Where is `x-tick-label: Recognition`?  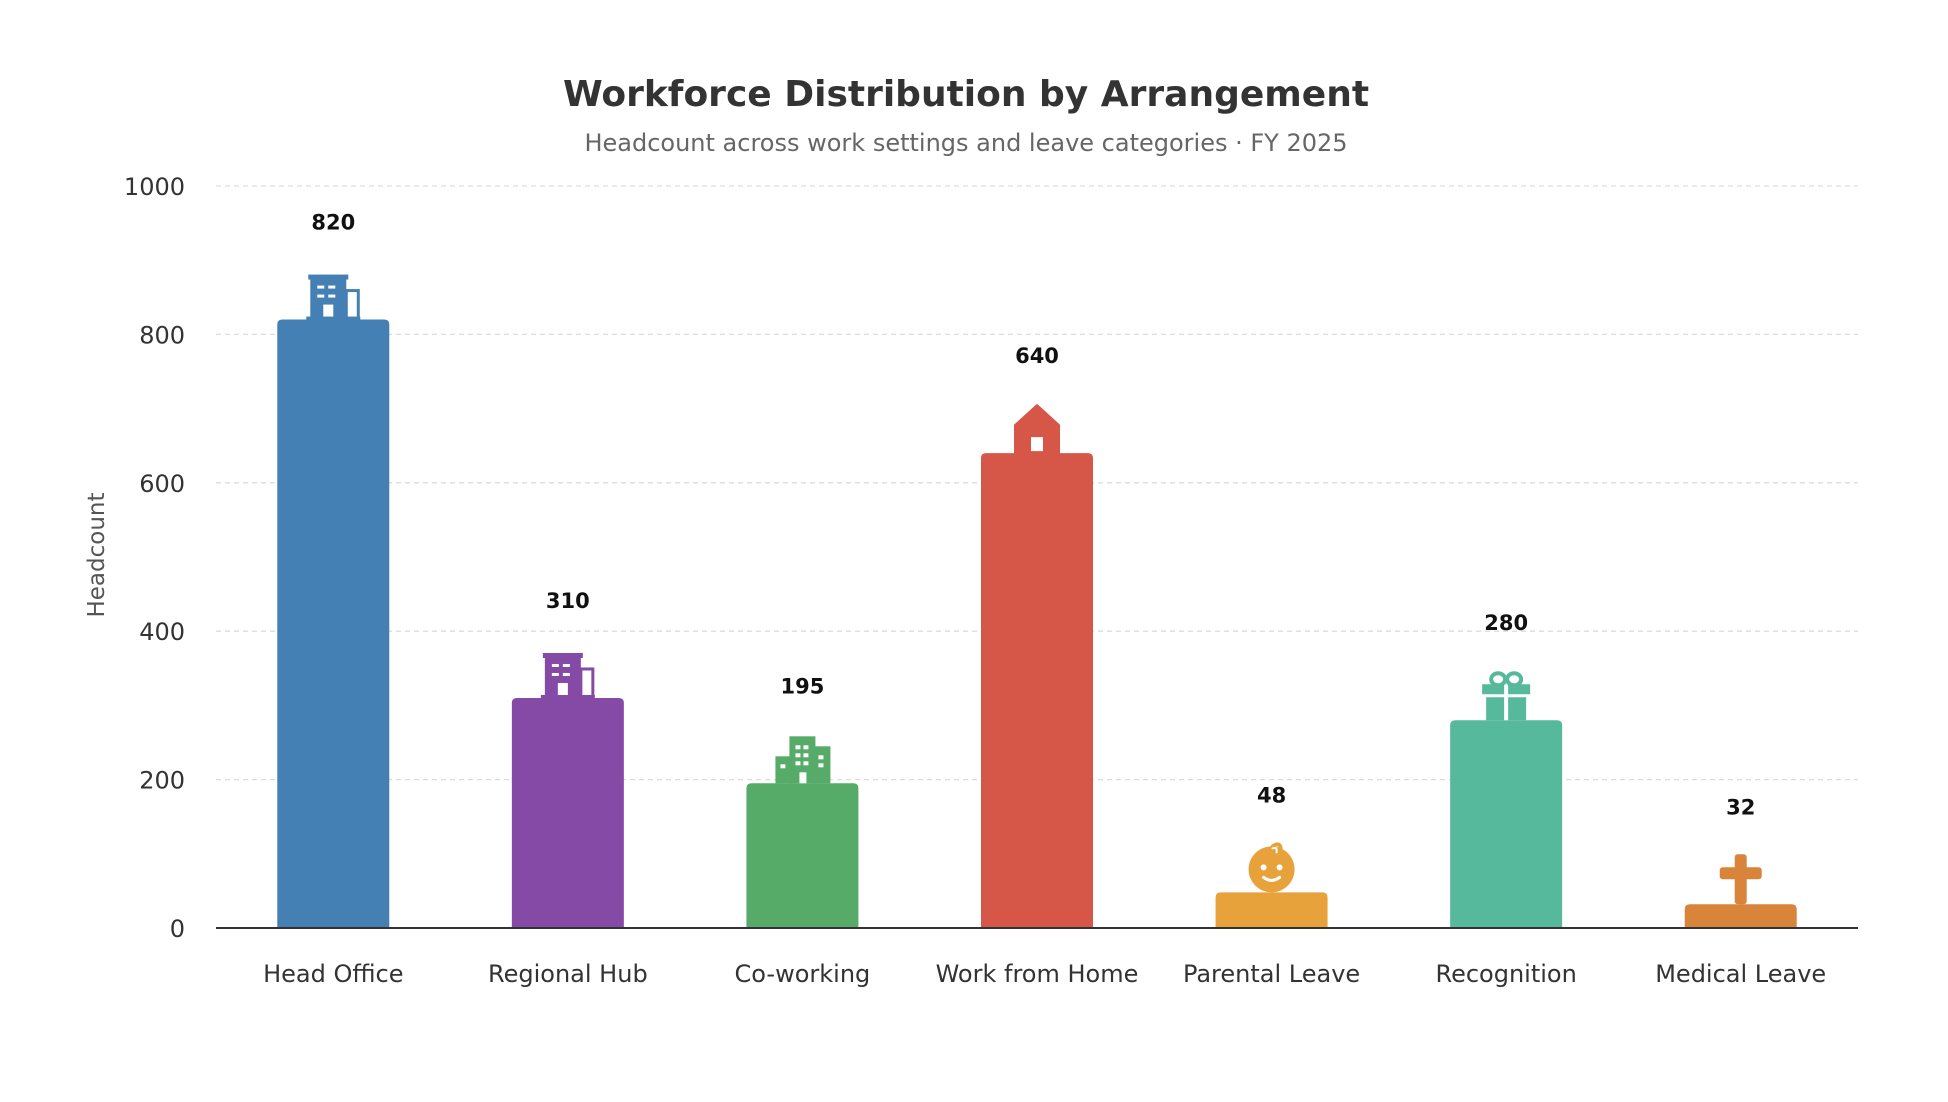 x-tick-label: Recognition is located at coordinates (1505, 974).